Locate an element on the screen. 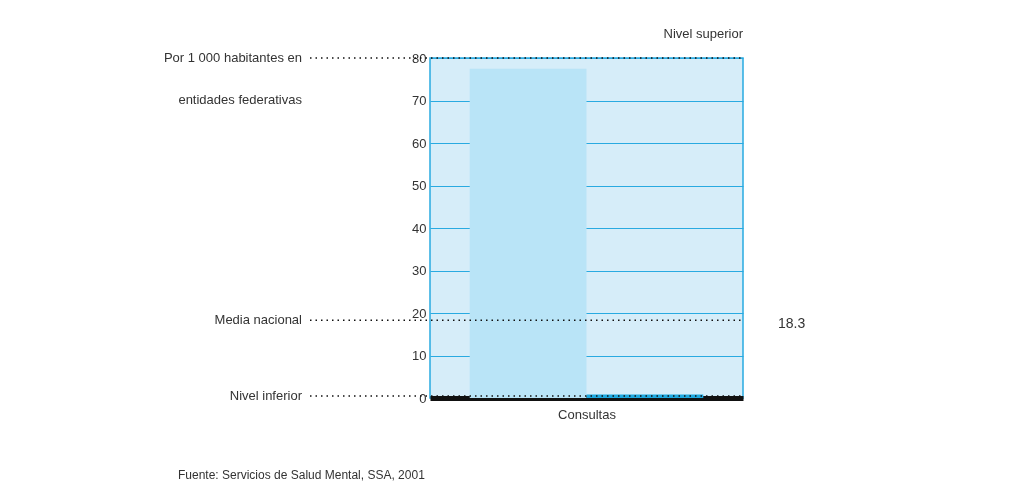  y-tick-label: 0 is located at coordinates (423, 398).